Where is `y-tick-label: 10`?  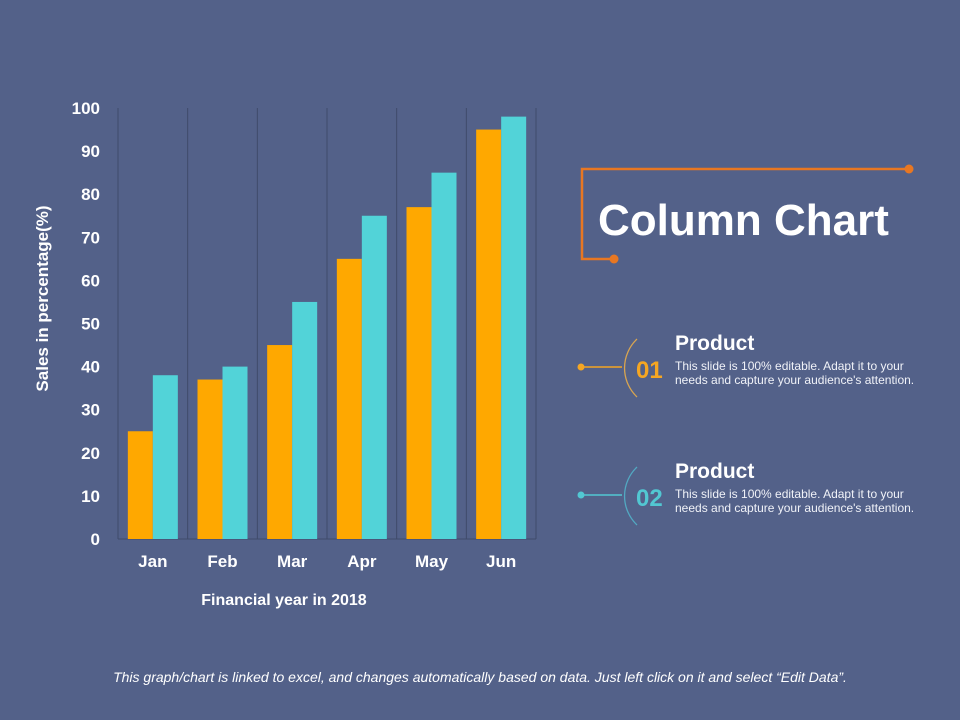 y-tick-label: 10 is located at coordinates (90, 496).